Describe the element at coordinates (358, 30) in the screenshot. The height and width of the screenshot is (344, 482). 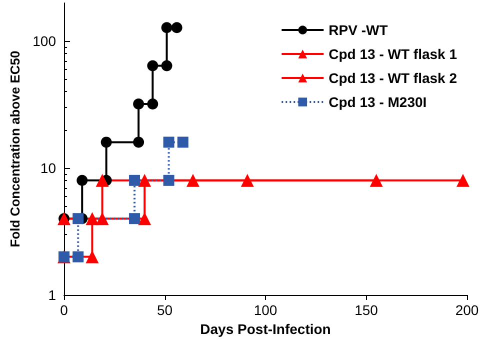
I see `legend-label: RPV -WT` at that location.